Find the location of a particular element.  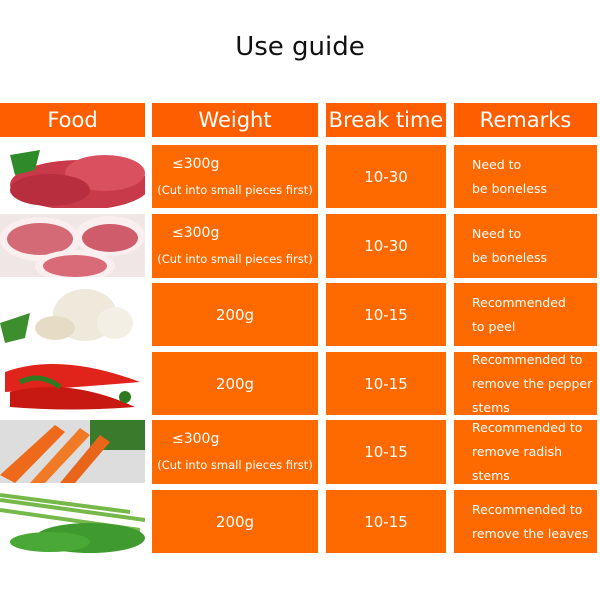

pork-image is located at coordinates (72, 246).